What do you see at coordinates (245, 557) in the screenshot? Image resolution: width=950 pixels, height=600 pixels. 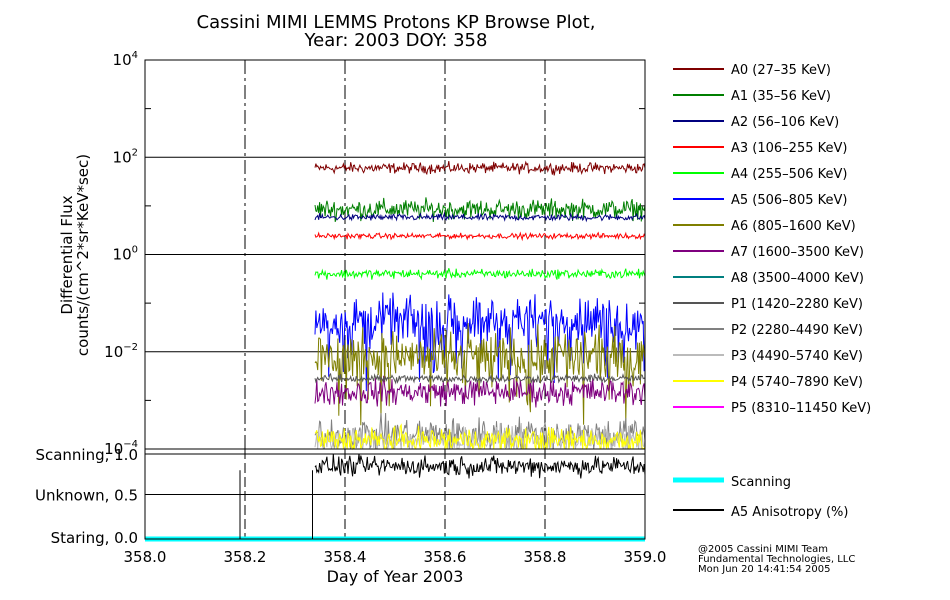 I see `x-tick-label: 358.2` at bounding box center [245, 557].